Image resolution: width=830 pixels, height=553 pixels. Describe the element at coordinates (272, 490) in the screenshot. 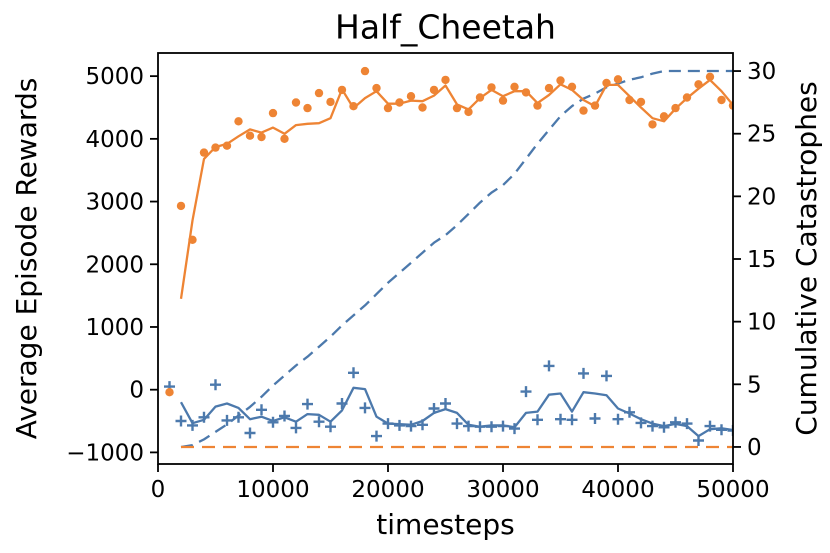

I see `x-tick-label: 10000` at that location.